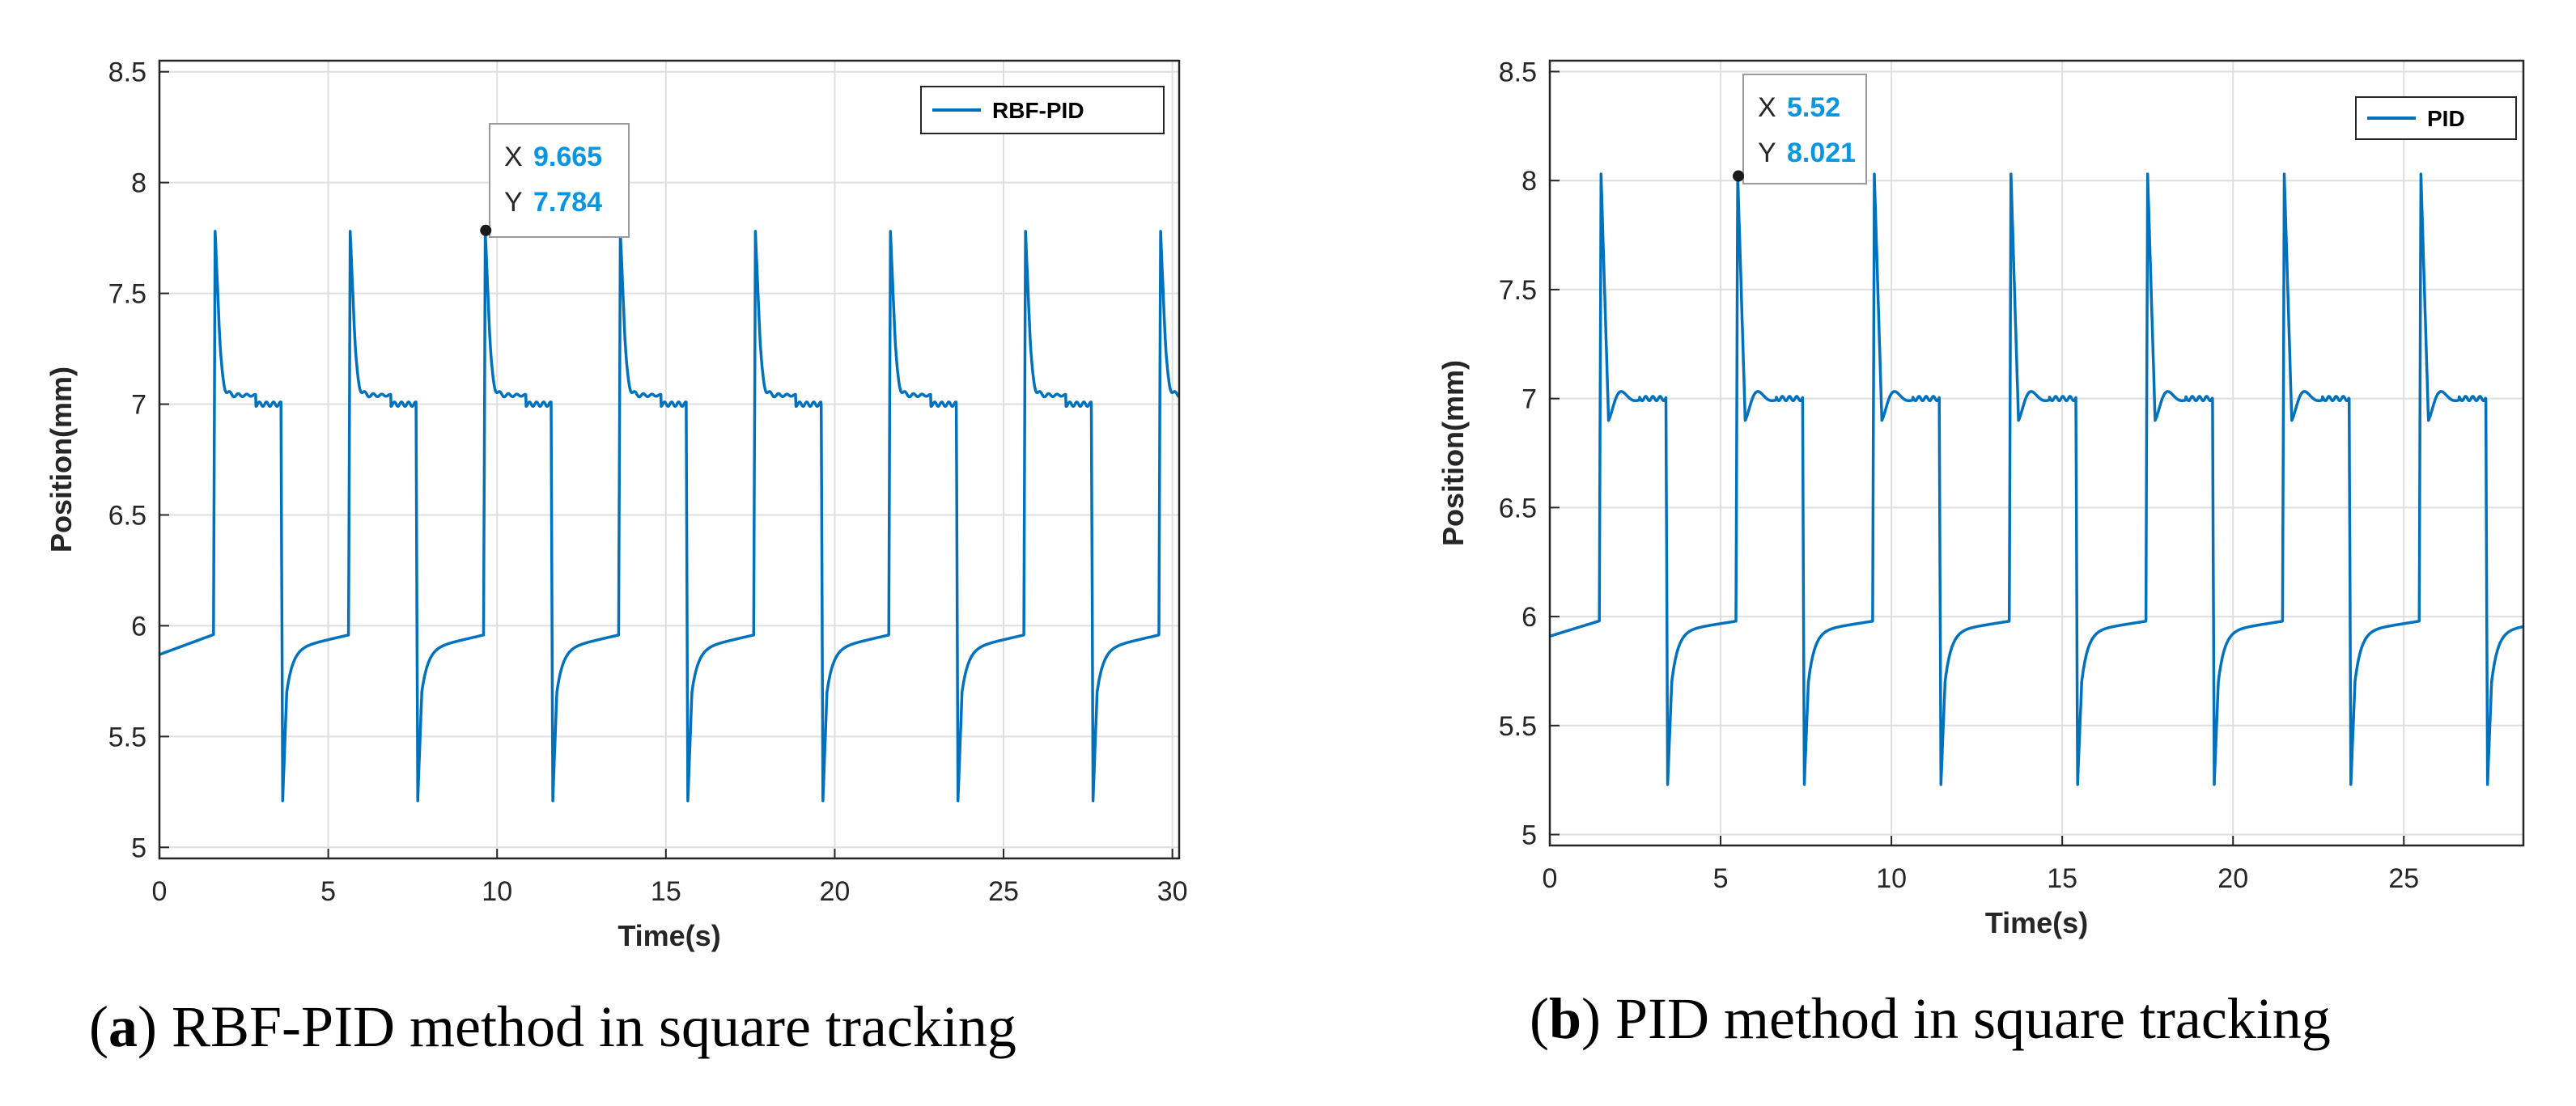 This screenshot has height=1106, width=2576. I want to click on panel-b-datatip-y-key: Y, so click(1767, 153).